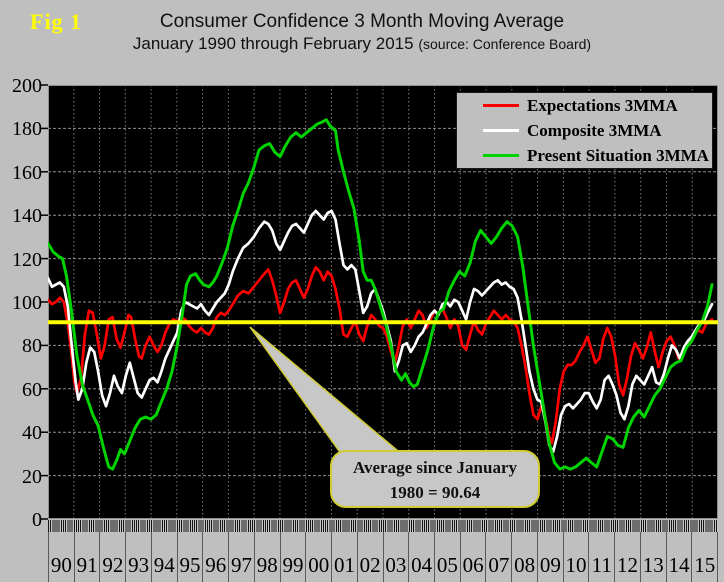  I want to click on year-label: 13, so click(652, 557).